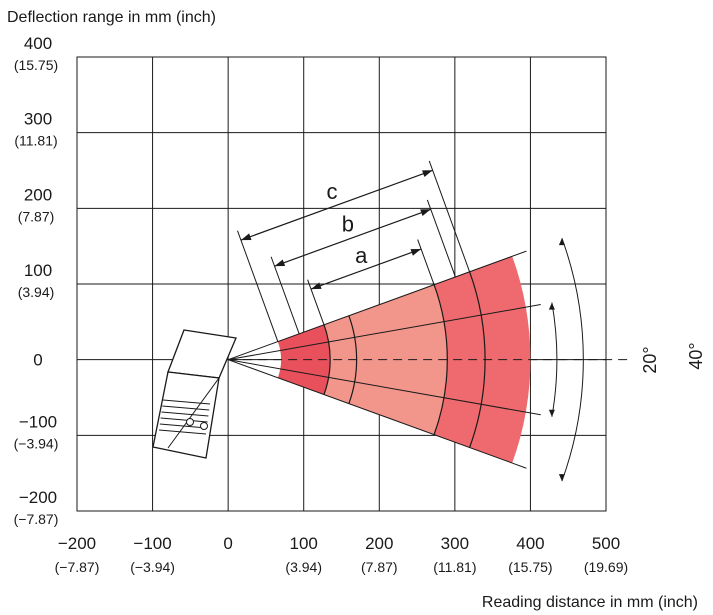  I want to click on x-tick-sublabel: (−3.94), so click(152, 567).